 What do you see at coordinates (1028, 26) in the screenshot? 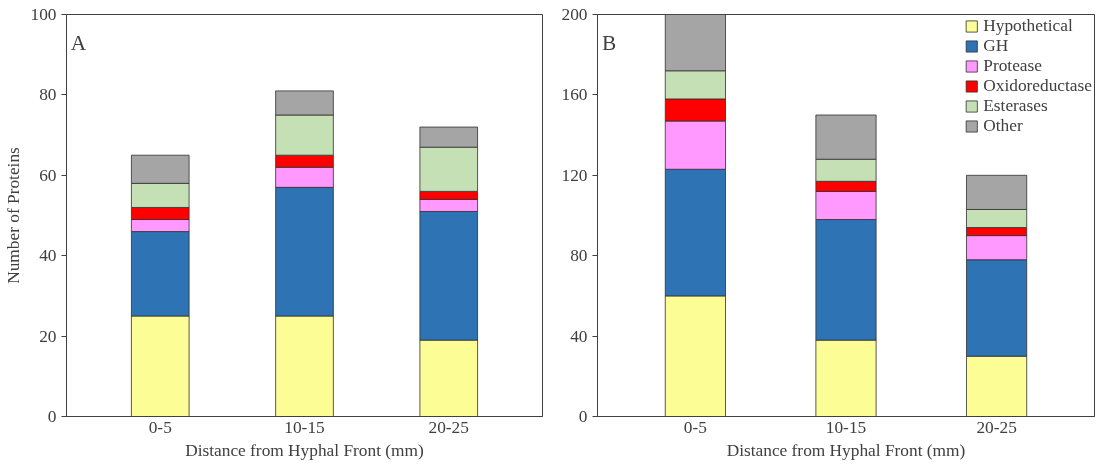
I see `legend-label: Hypothetical` at bounding box center [1028, 26].